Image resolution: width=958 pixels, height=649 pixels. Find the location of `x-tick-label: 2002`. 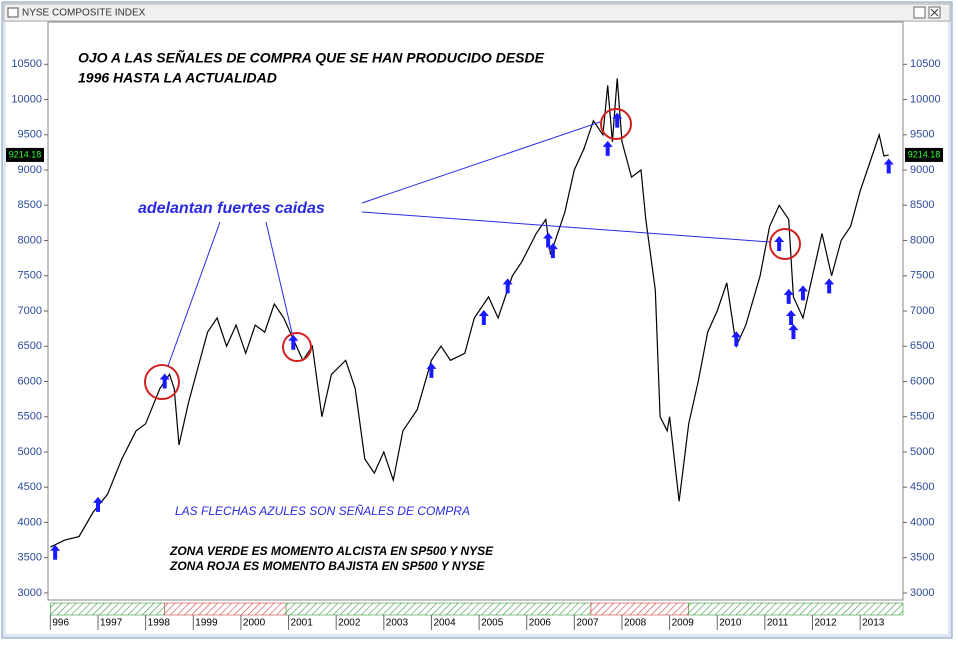

x-tick-label: 2002 is located at coordinates (349, 623).